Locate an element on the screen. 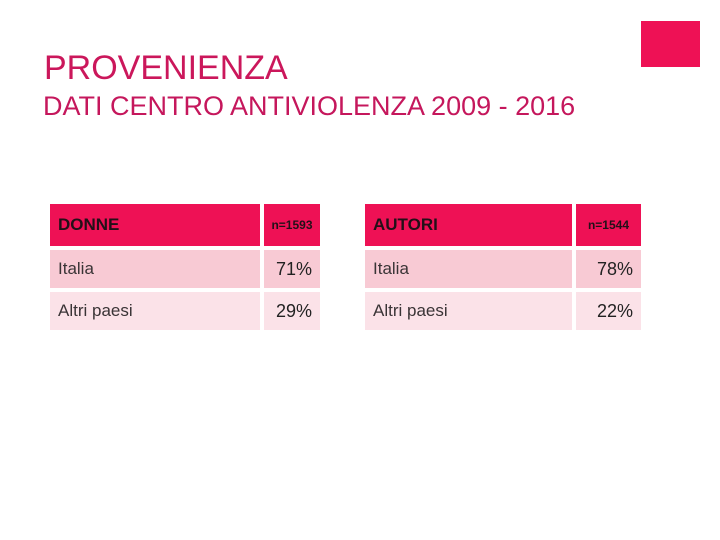  table-donne-row-value: 29% is located at coordinates (292, 311).